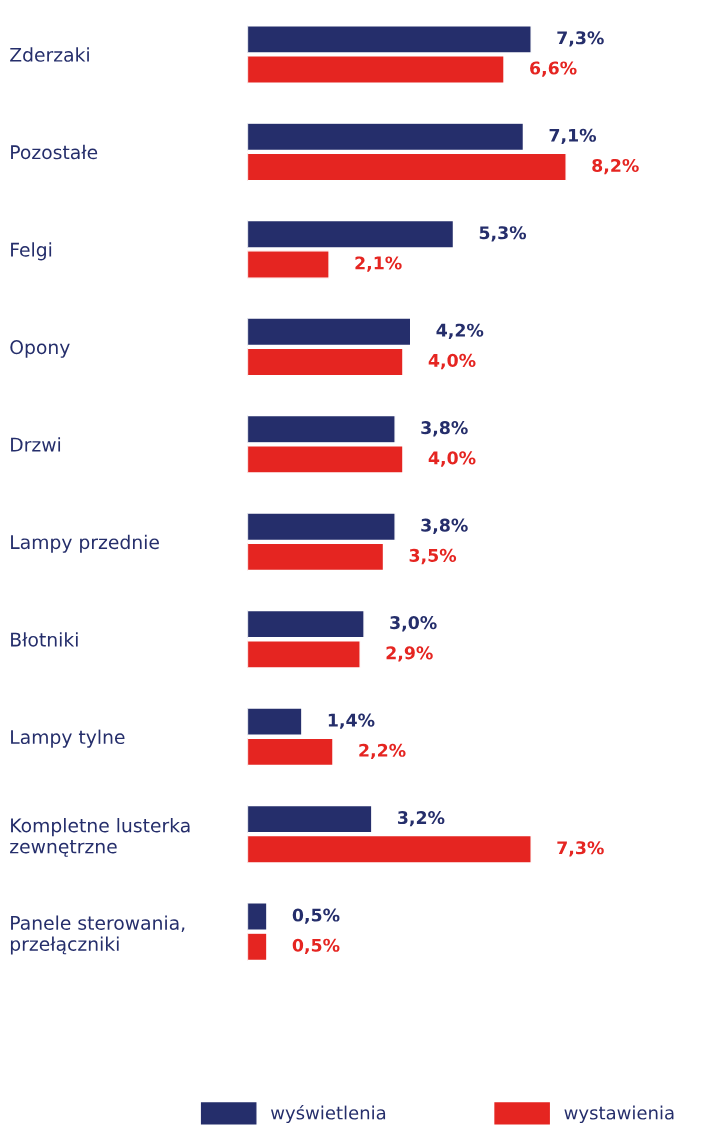 The height and width of the screenshot is (1140, 707). Describe the element at coordinates (351, 721) in the screenshot. I see `data-label: 1,4%` at that location.